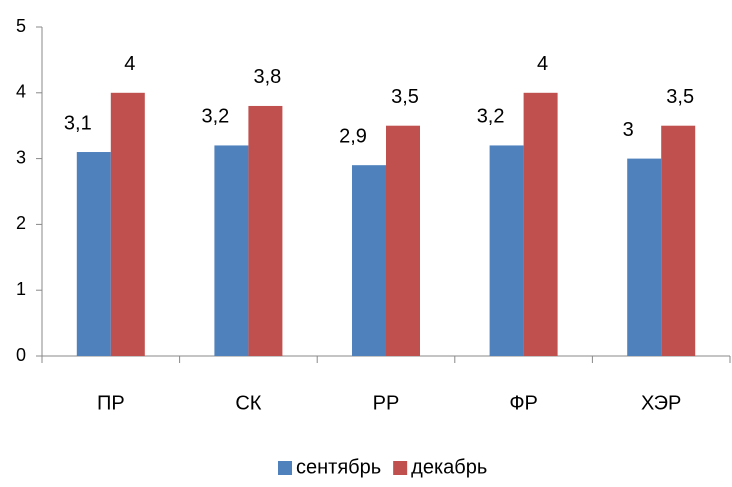  I want to click on x-tick-label: РР, so click(386, 403).